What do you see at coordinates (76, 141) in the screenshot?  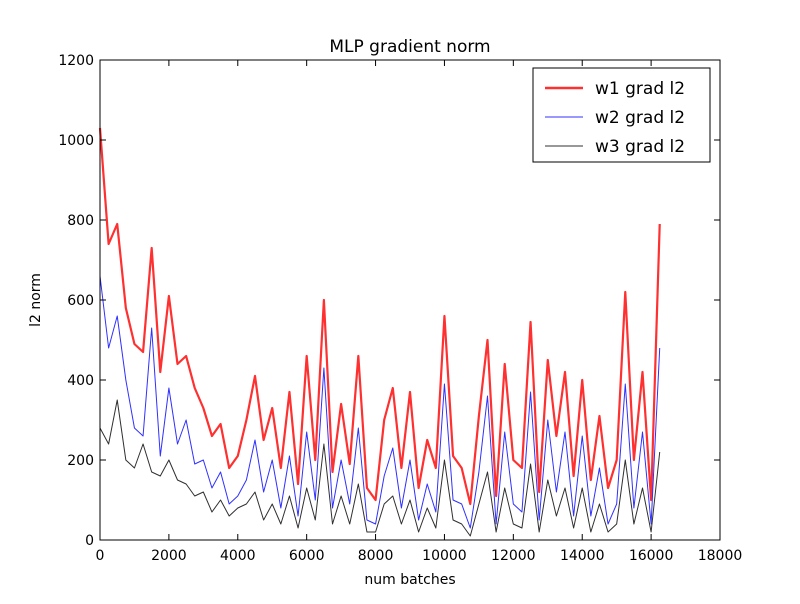 I see `y-tick-label: 1000` at bounding box center [76, 141].